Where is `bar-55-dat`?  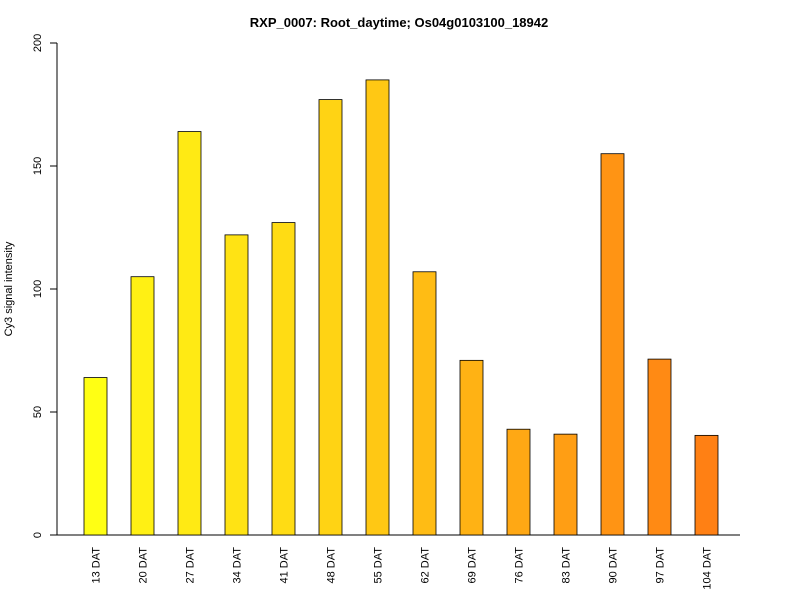
bar-55-dat is located at coordinates (377, 307).